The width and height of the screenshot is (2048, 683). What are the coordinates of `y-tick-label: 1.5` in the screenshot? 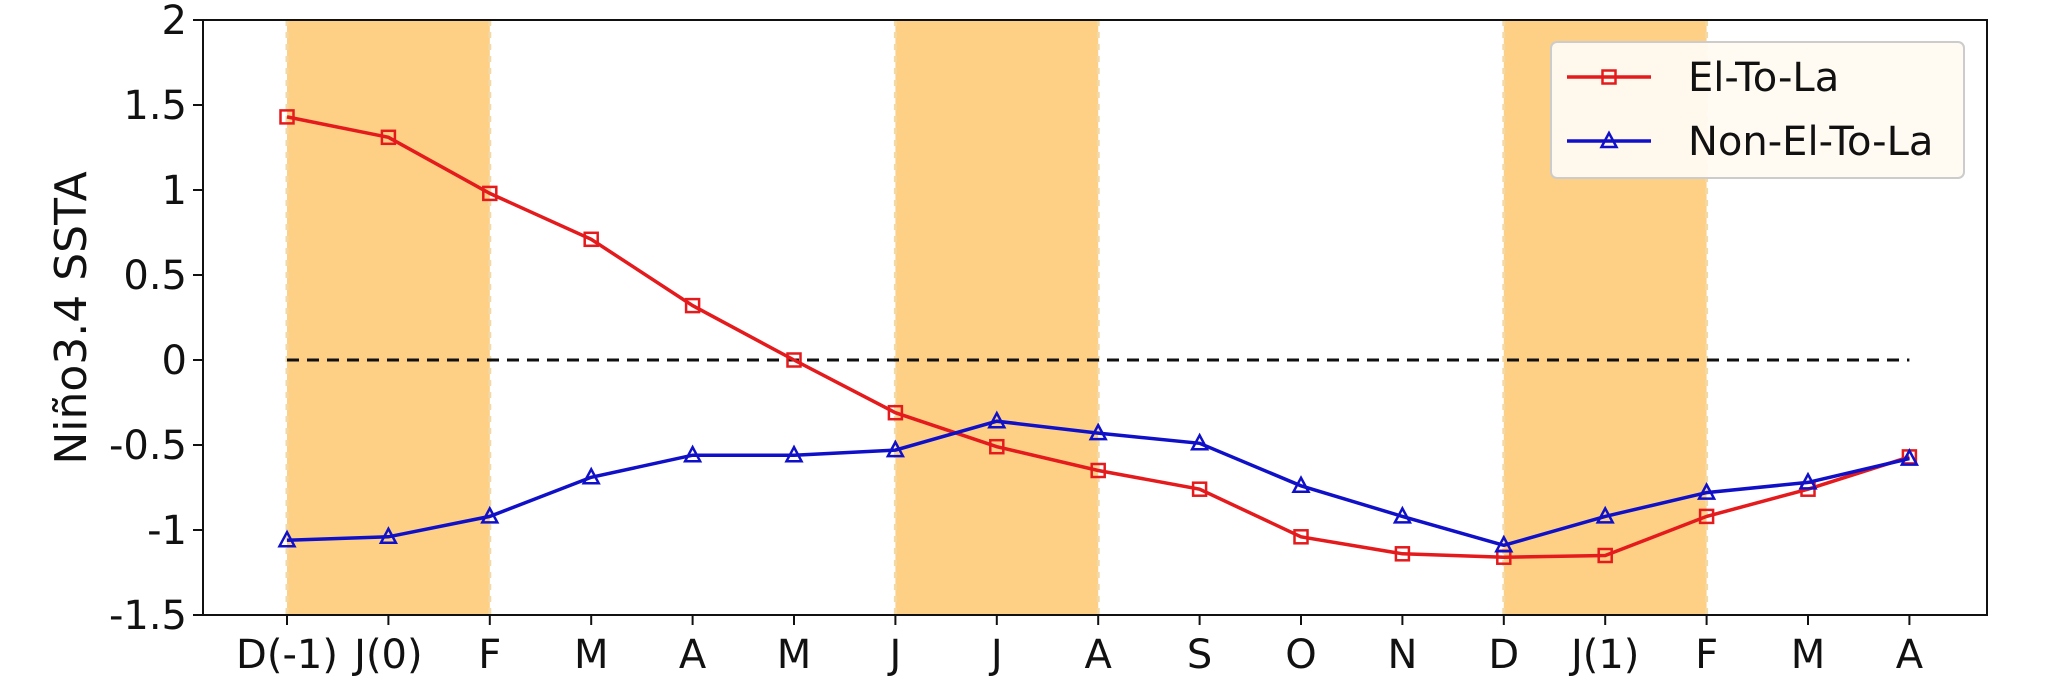 It's located at (155, 106).